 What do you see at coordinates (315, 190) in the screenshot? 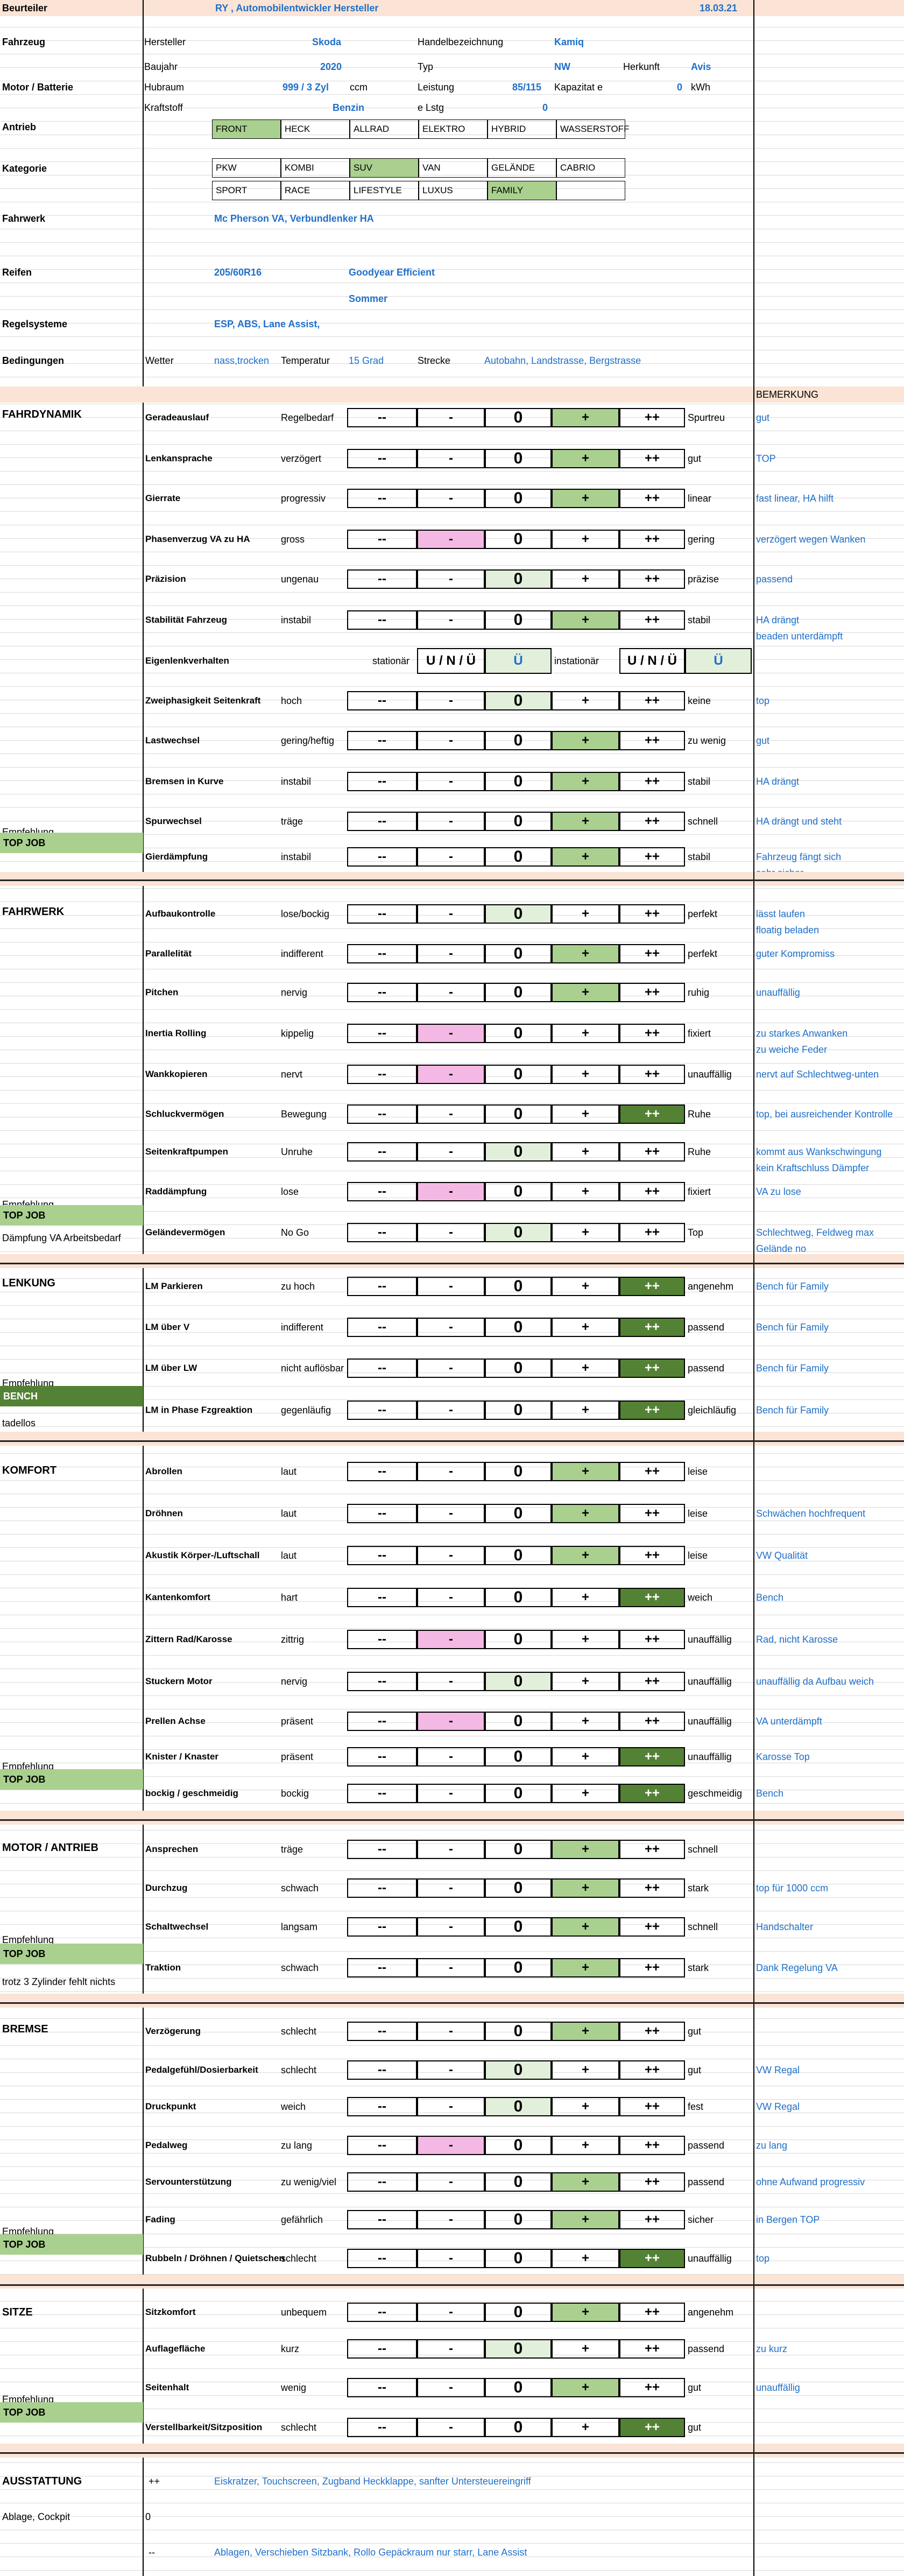
I see `category-option: RACE` at bounding box center [315, 190].